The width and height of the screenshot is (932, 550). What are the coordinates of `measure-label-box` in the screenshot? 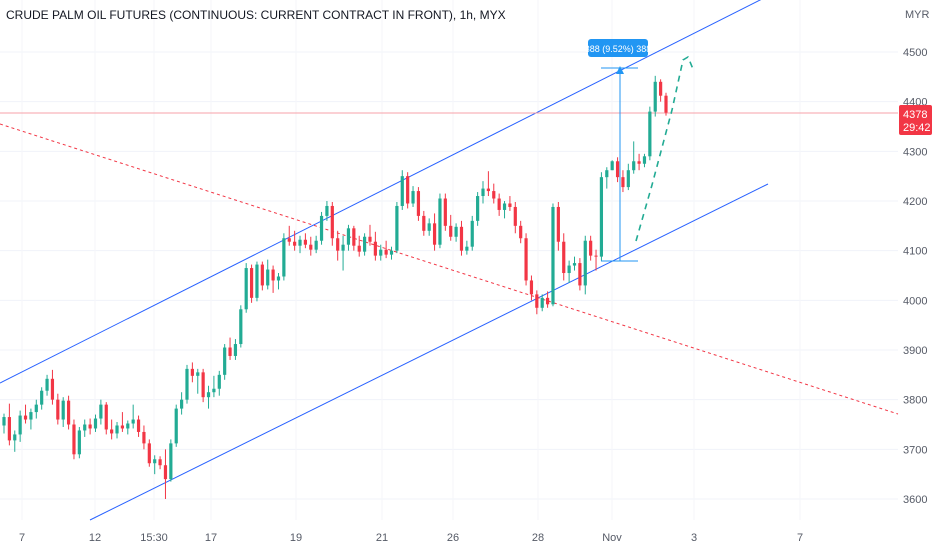 It's located at (618, 48).